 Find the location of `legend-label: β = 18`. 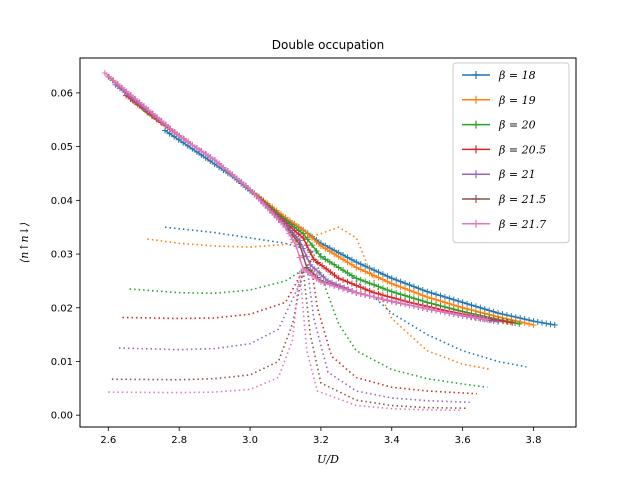

legend-label: β = 18 is located at coordinates (517, 75).